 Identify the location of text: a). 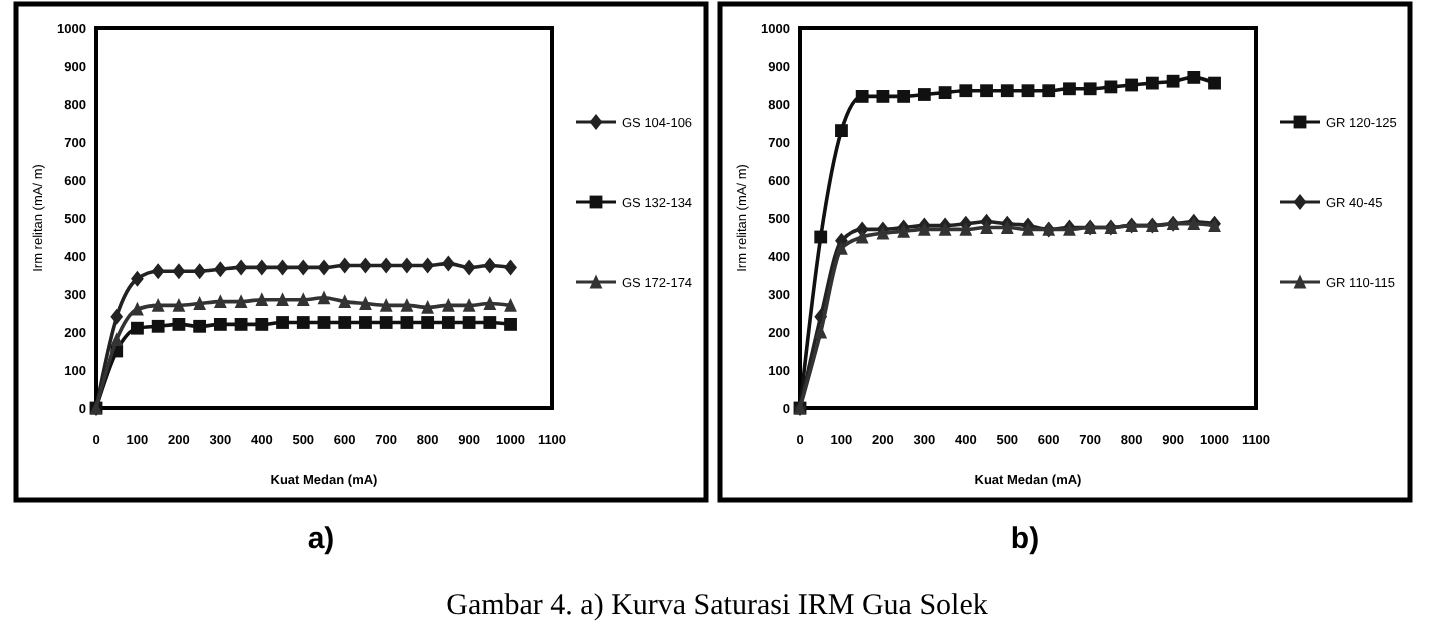
(321, 539).